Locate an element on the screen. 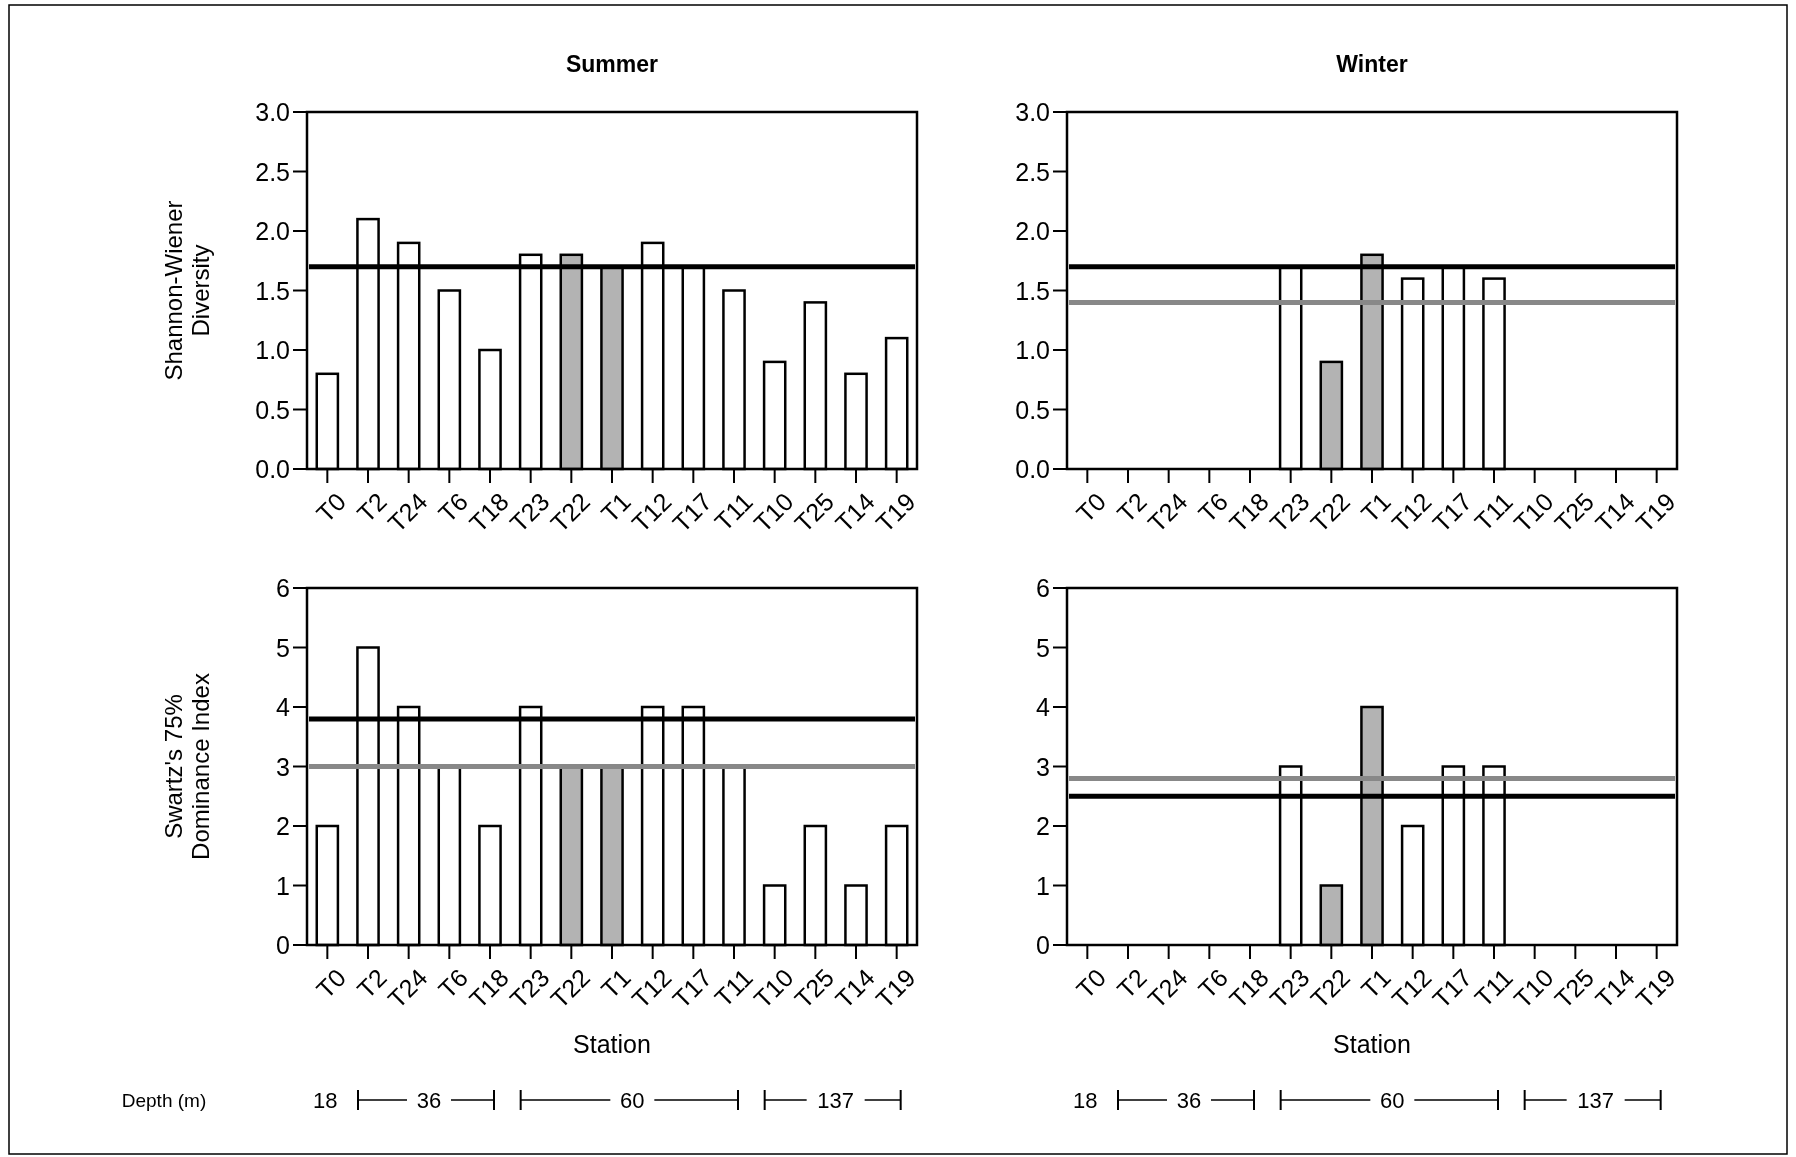 The width and height of the screenshot is (1796, 1157). y-axis-title: Shannon-Wiener Diversity is located at coordinates (187, 290).